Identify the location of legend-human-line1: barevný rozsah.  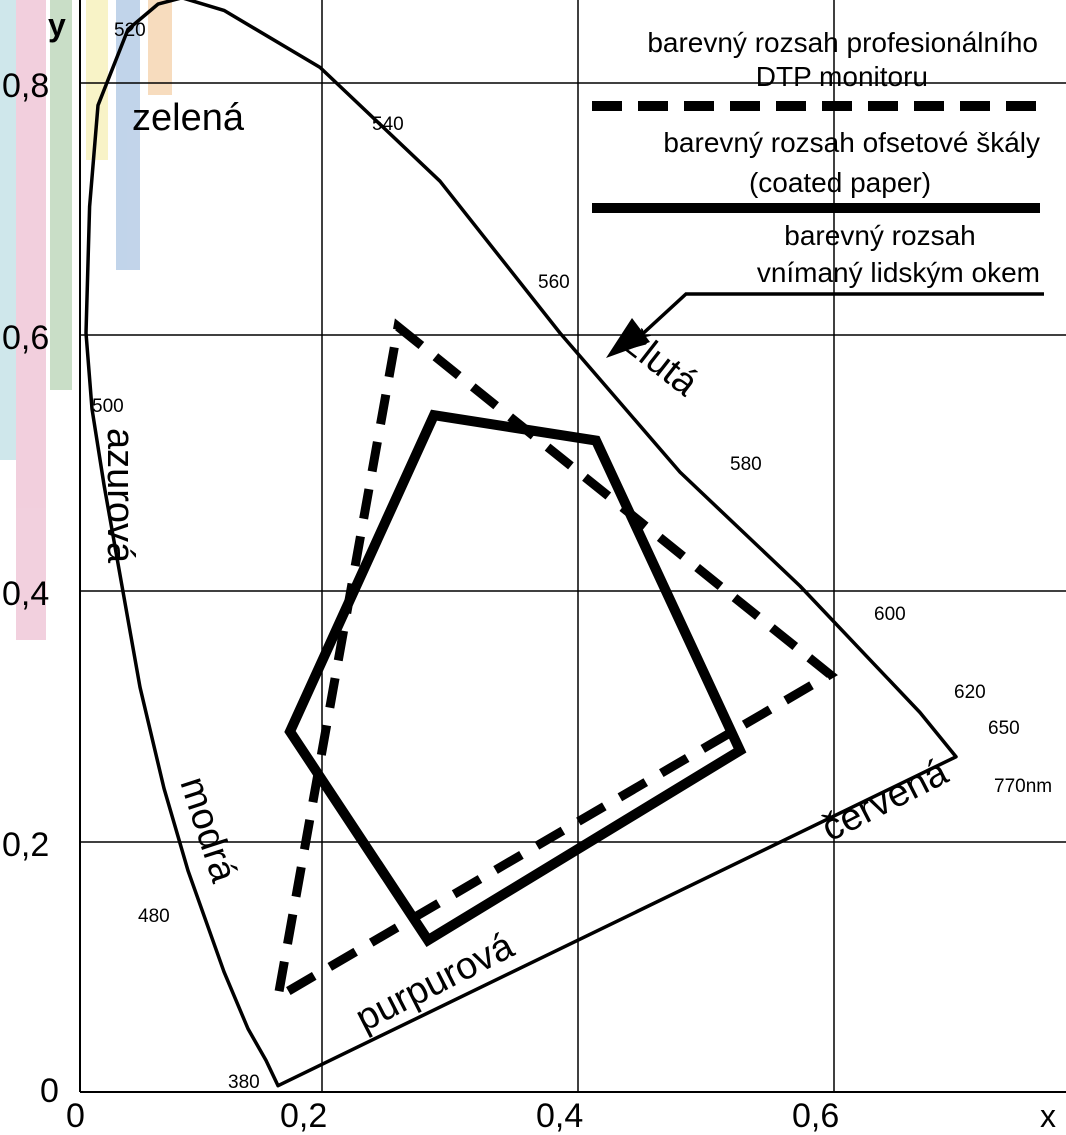
(879, 235).